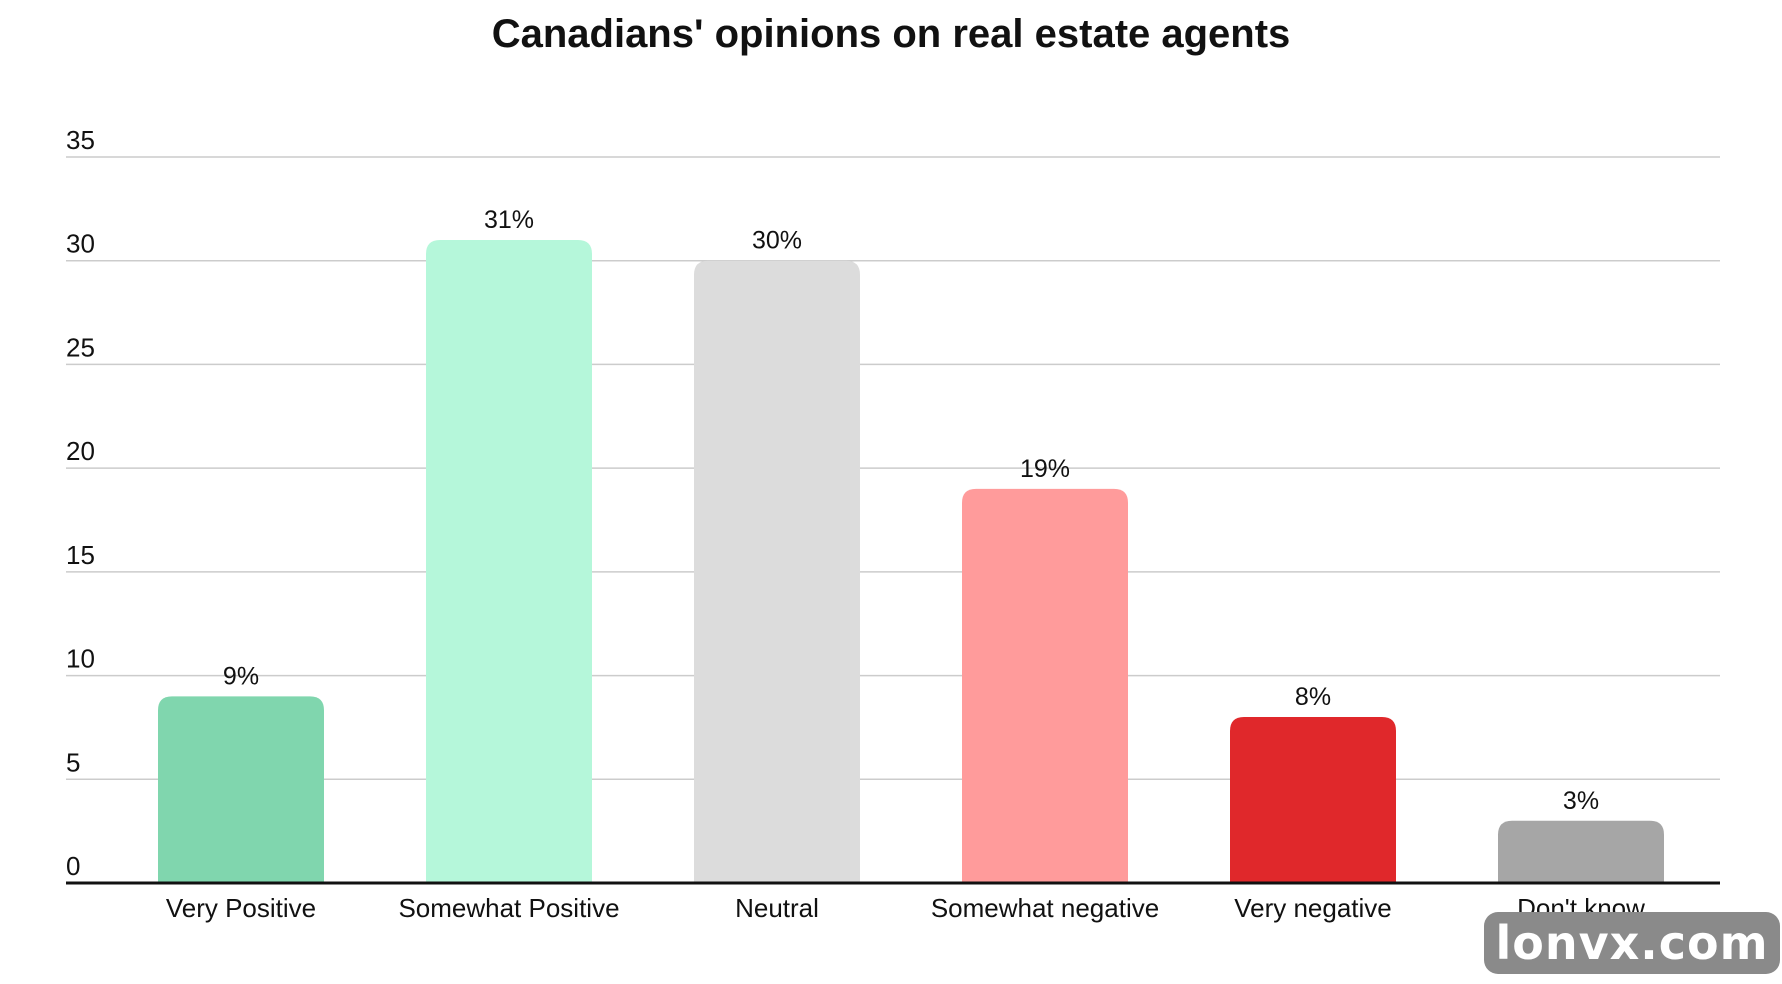 Image resolution: width=1782 pixels, height=984 pixels. Describe the element at coordinates (509, 220) in the screenshot. I see `data-label: 31%` at that location.